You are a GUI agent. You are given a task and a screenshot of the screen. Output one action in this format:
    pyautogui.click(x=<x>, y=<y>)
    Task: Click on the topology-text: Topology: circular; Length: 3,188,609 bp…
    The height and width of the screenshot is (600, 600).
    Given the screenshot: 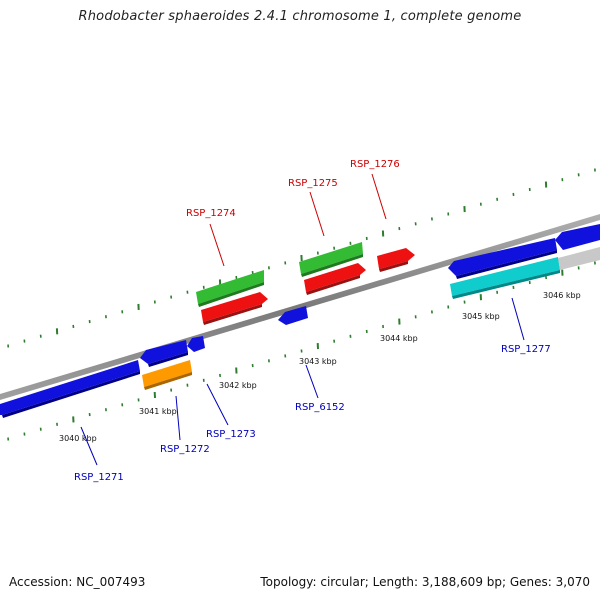 What is the action you would take?
    pyautogui.click(x=425, y=582)
    